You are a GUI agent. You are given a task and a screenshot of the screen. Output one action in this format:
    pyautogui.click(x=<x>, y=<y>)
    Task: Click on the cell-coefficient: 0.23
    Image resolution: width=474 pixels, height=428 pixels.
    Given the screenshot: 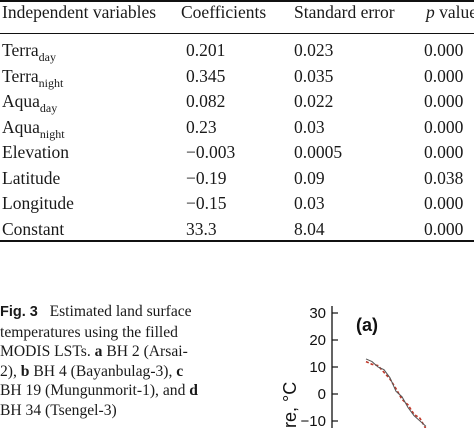 What is the action you would take?
    pyautogui.click(x=201, y=126)
    